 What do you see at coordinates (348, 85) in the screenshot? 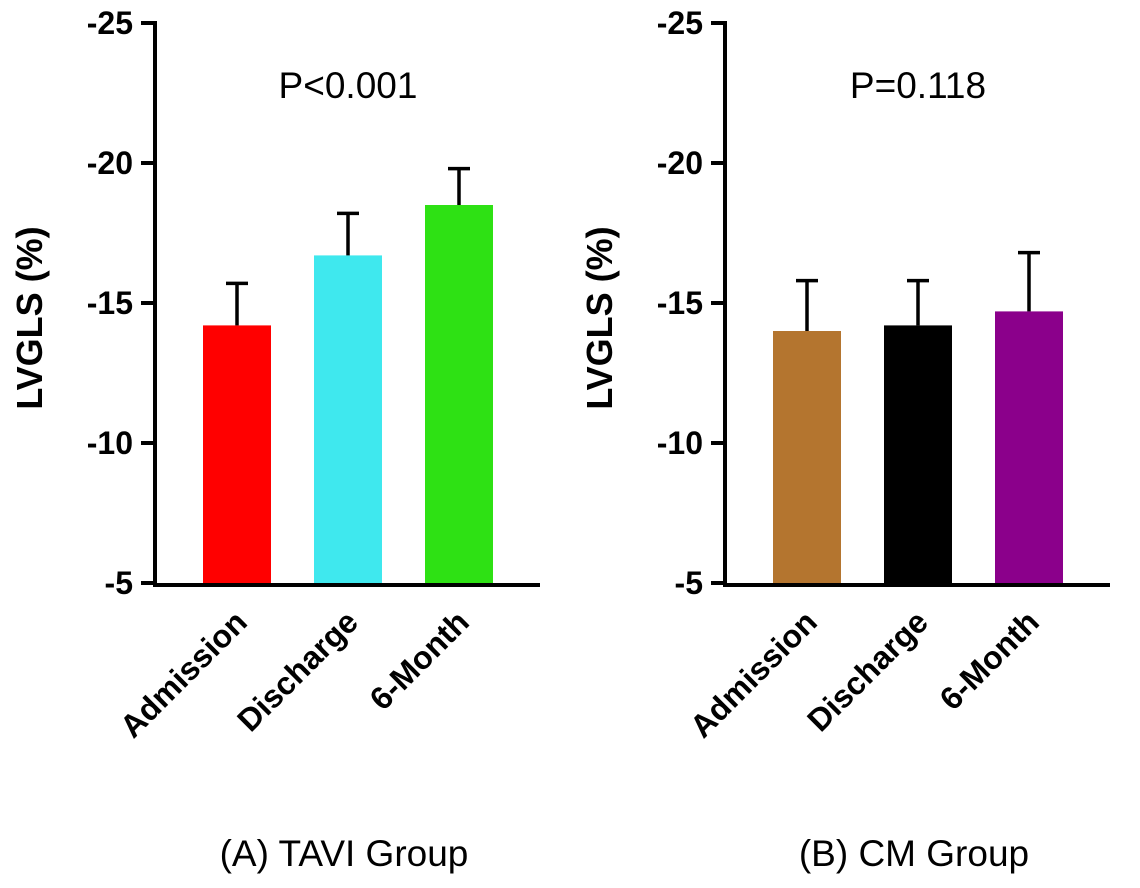
I see `p-value-label: P<0.001` at bounding box center [348, 85].